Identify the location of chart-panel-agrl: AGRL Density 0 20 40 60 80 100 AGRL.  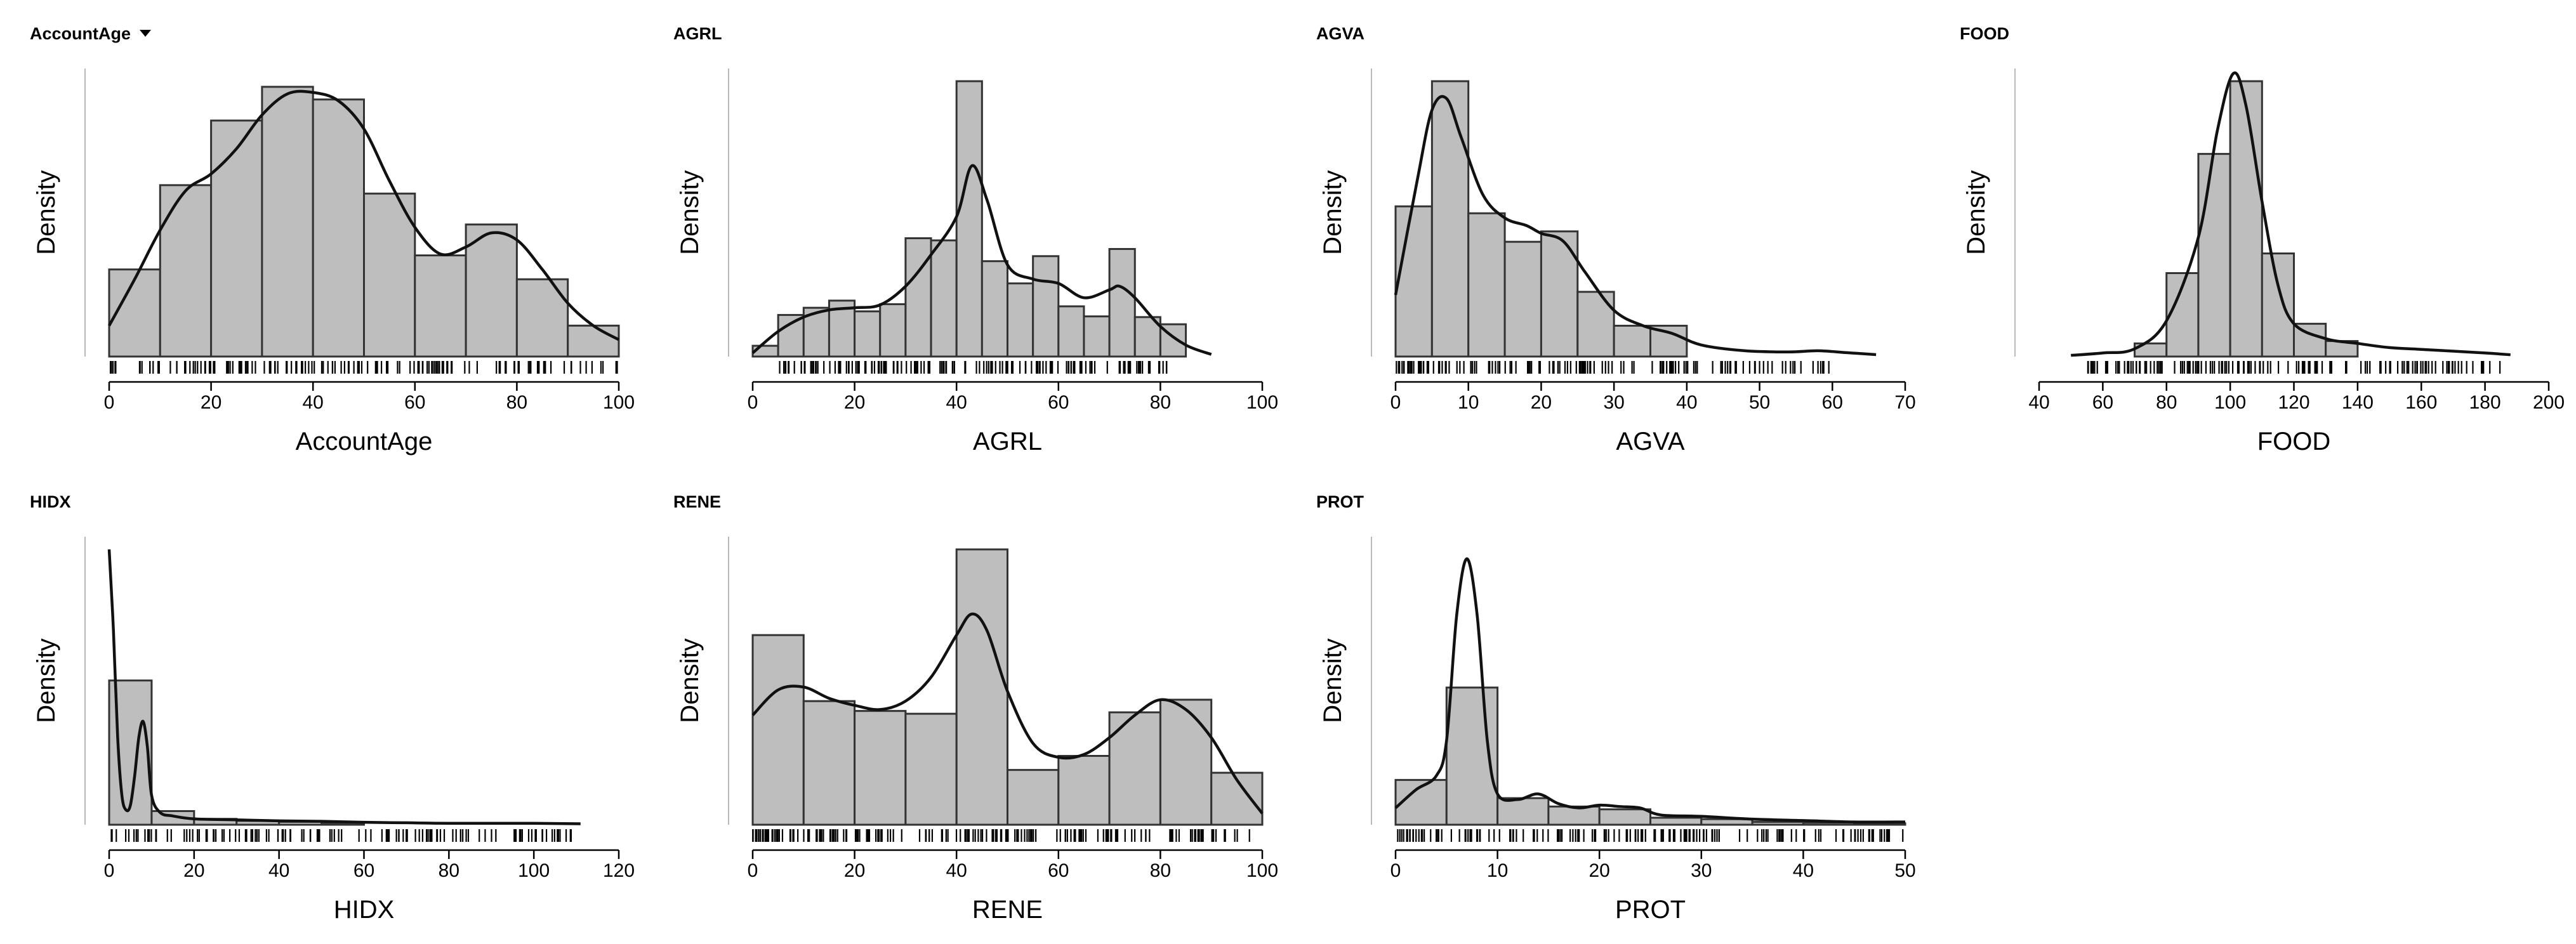
(975, 240).